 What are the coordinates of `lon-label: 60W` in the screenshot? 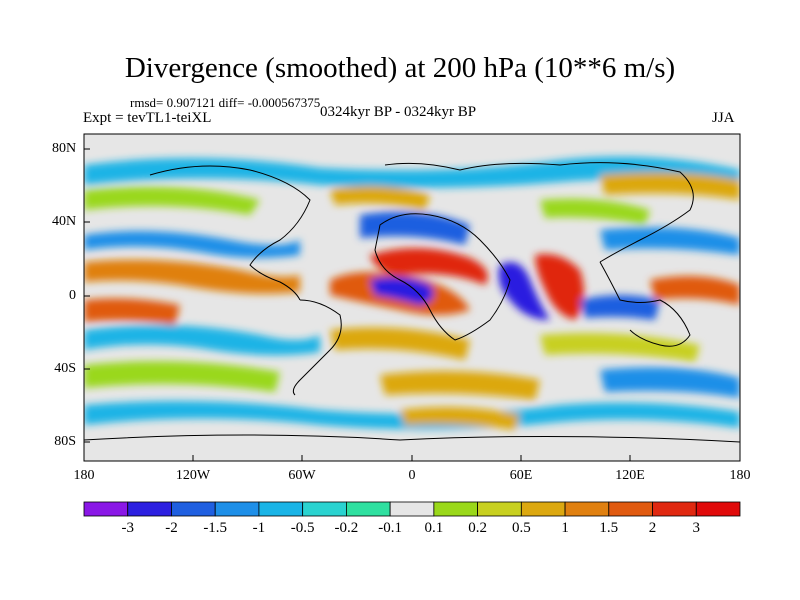 It's located at (302, 475).